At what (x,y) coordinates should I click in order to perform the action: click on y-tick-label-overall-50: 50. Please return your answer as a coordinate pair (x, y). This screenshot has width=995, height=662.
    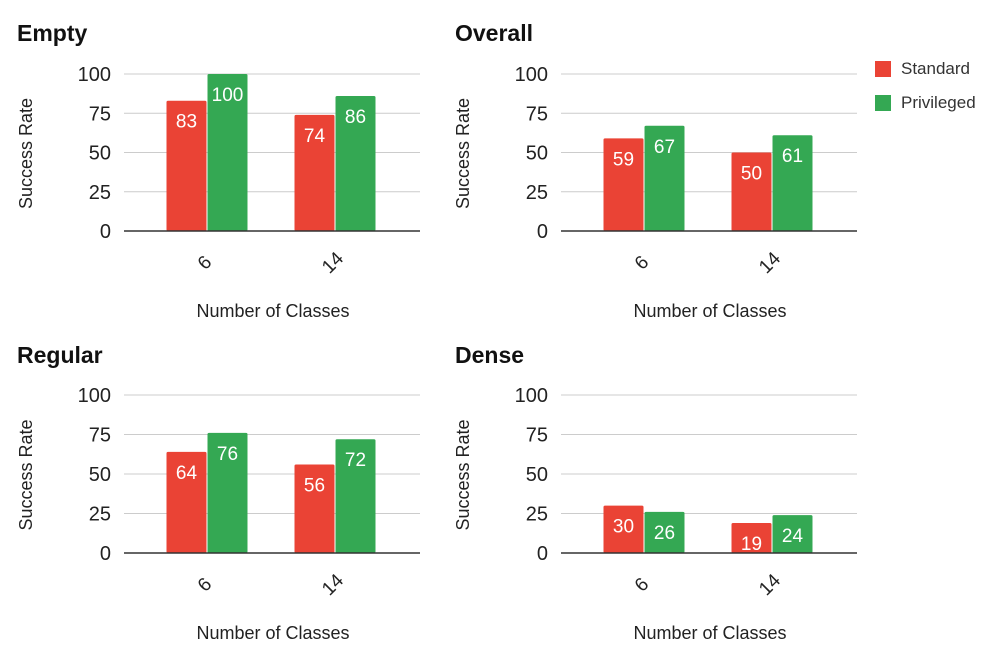
    Looking at the image, I should click on (537, 154).